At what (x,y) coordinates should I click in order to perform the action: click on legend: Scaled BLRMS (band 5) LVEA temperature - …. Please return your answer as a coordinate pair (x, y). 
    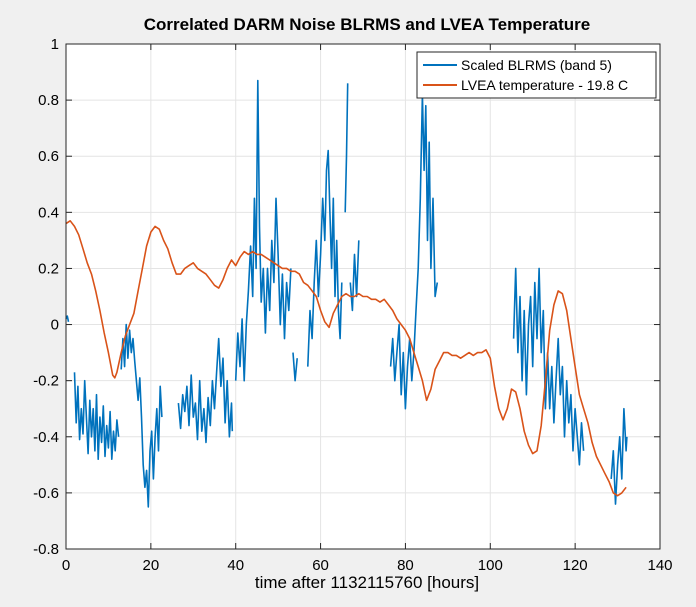
    Looking at the image, I should click on (536, 75).